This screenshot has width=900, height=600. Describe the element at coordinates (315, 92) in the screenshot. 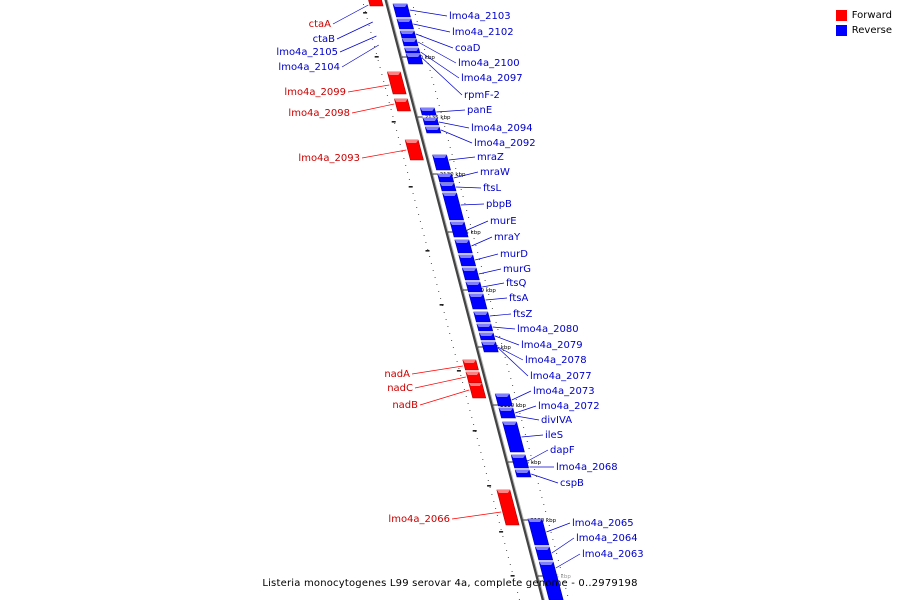

I see `forward-gene-label: lmo4a_2099` at that location.